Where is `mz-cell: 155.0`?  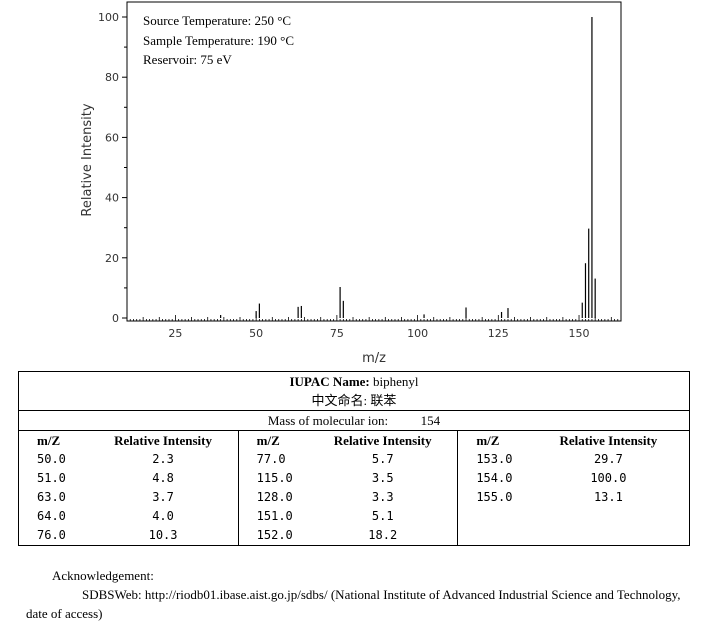 mz-cell: 155.0 is located at coordinates (494, 497).